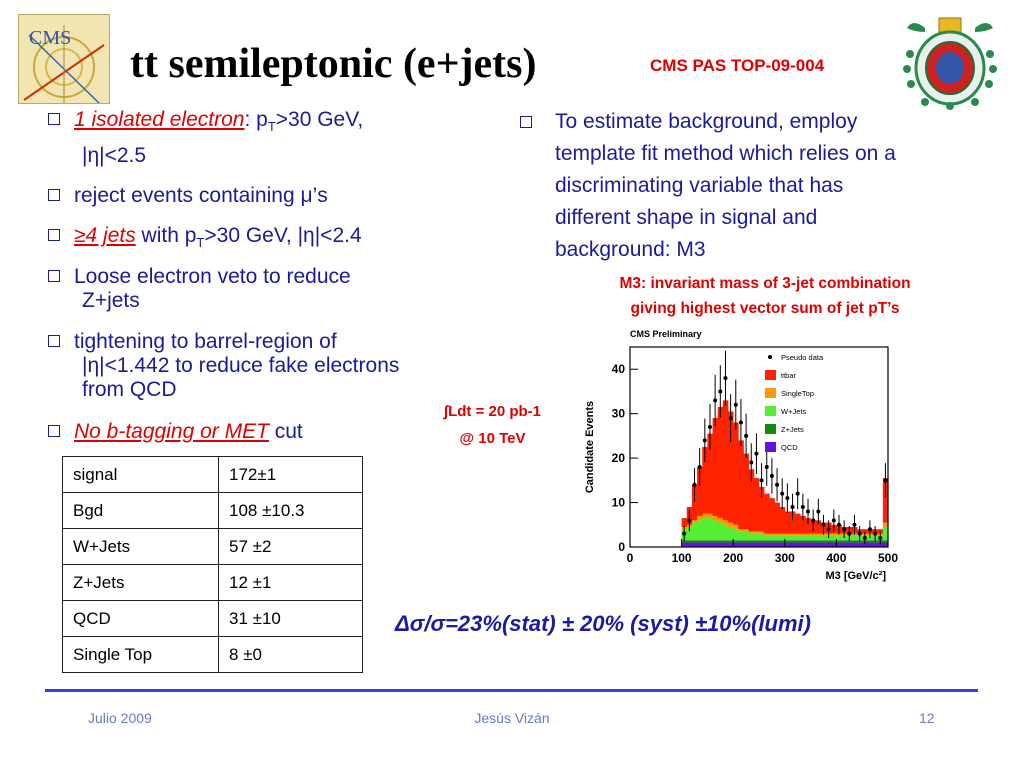 The height and width of the screenshot is (768, 1024). Describe the element at coordinates (129, 389) in the screenshot. I see `bullet-continuation: from QCD` at that location.